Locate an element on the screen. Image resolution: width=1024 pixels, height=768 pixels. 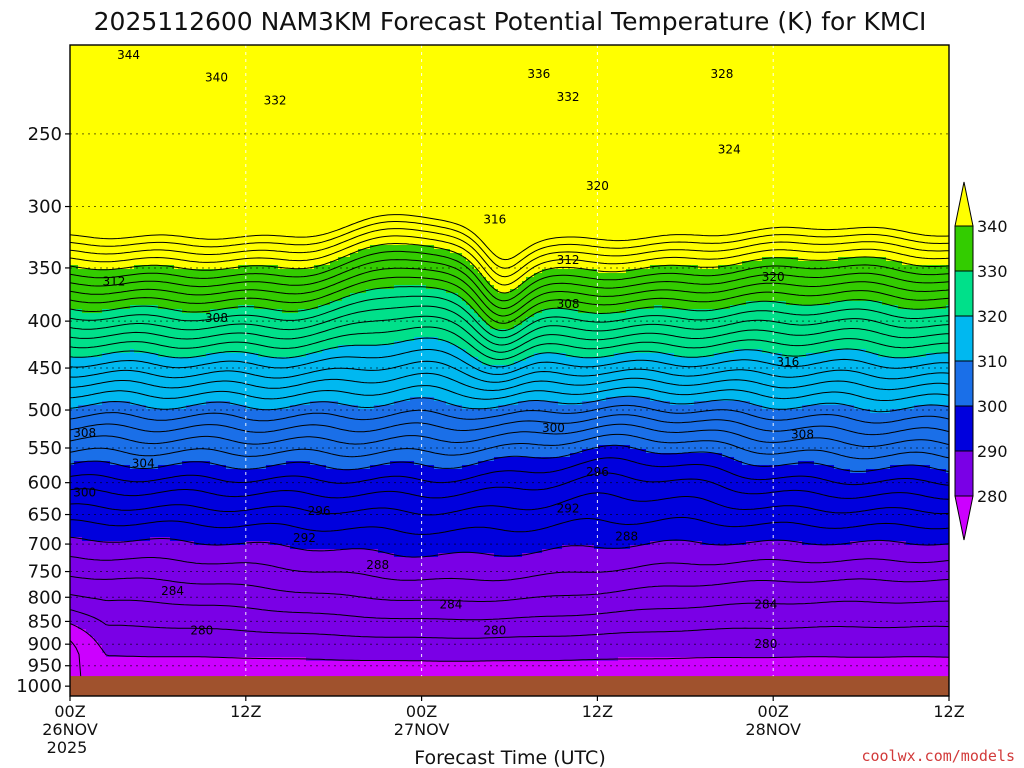
colorbar-cap-top is located at coordinates (964, 204).